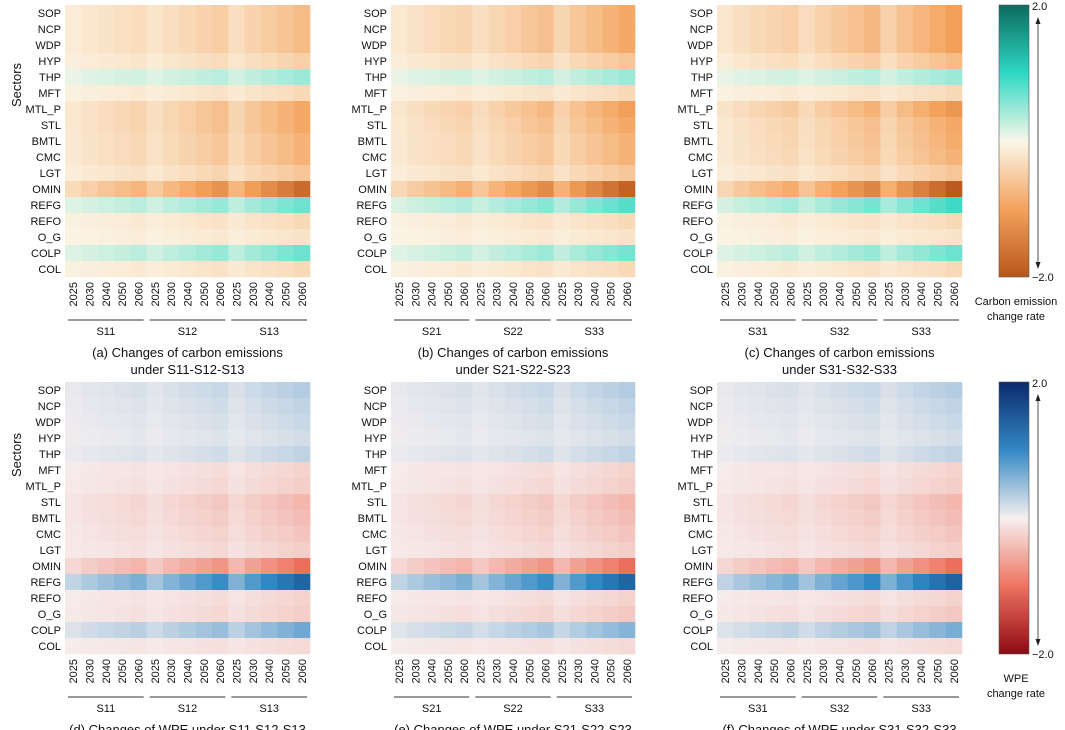 The height and width of the screenshot is (730, 1065). I want to click on sector-label: WDP, so click(700, 423).